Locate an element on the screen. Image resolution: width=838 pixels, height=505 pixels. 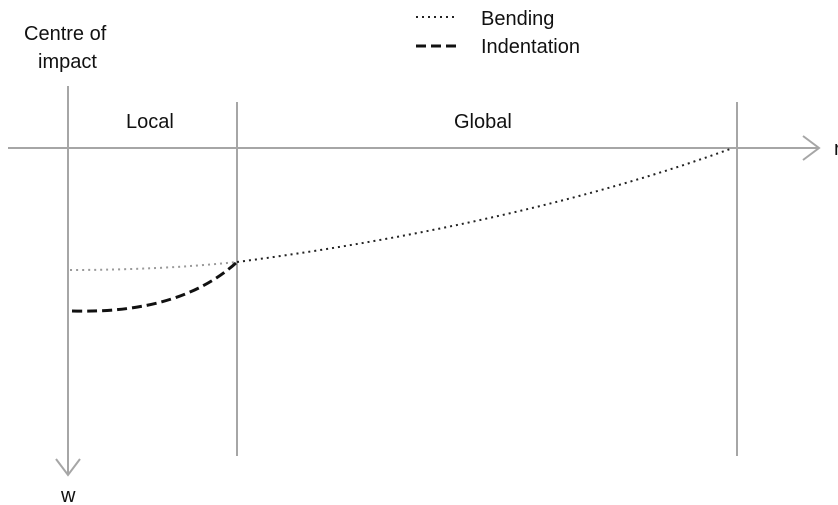
bending-curve is located at coordinates (485, 205).